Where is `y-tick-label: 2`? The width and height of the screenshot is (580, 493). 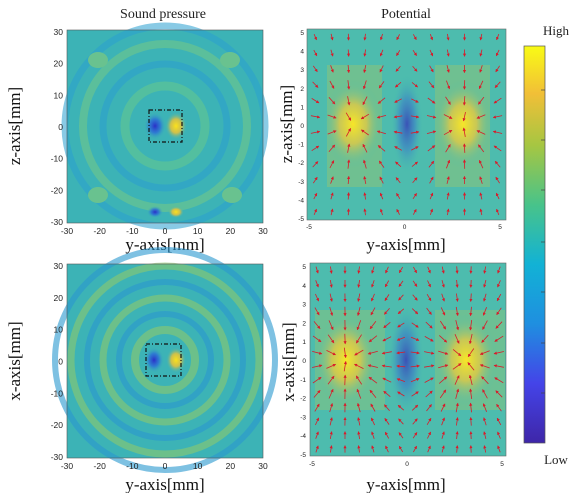 y-tick-label: 2 is located at coordinates (304, 323).